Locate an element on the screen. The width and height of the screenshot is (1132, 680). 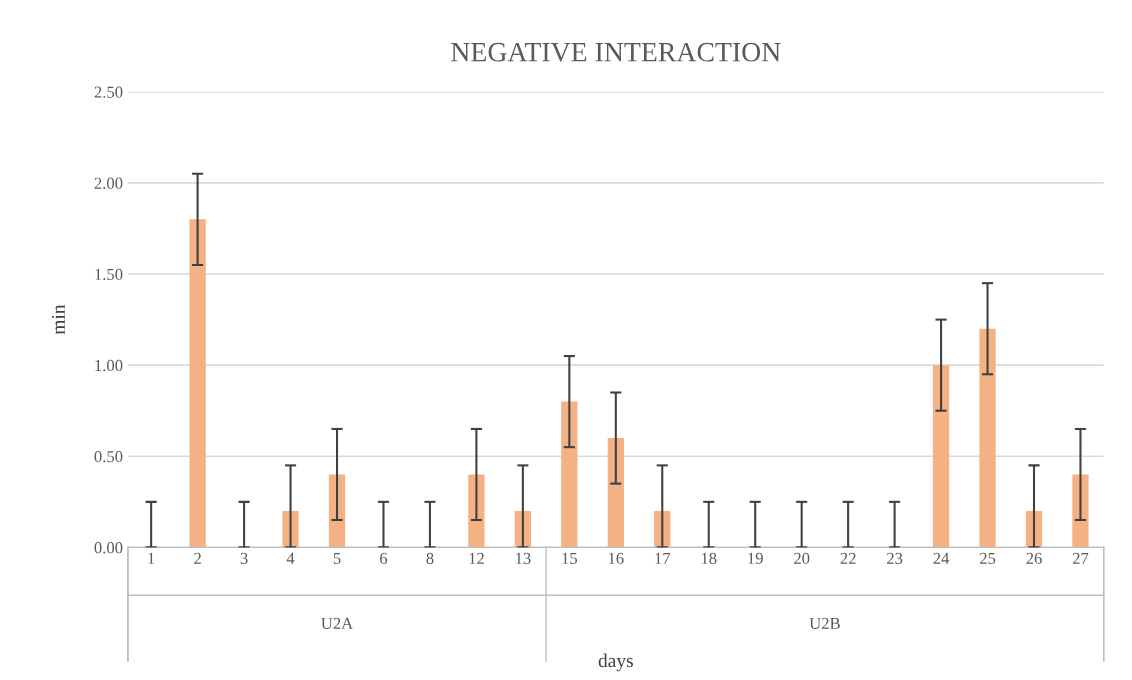
x-tick-label: 25 is located at coordinates (987, 558).